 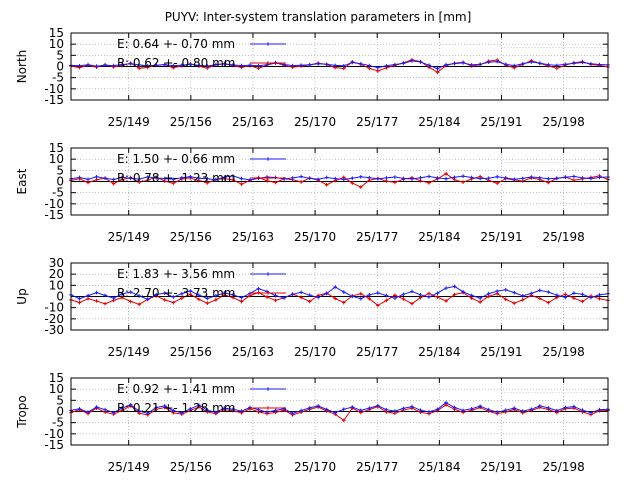 What do you see at coordinates (58, 193) in the screenshot?
I see `y-tick-label: -5` at bounding box center [58, 193].